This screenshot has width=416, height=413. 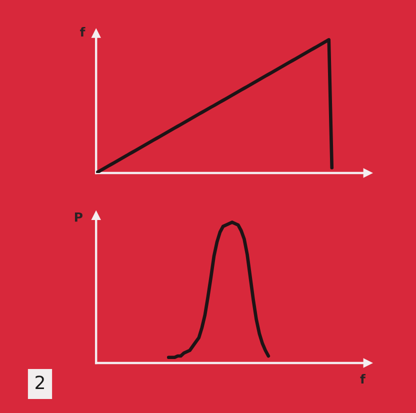 I want to click on x-axis-title: f, so click(x=363, y=379).